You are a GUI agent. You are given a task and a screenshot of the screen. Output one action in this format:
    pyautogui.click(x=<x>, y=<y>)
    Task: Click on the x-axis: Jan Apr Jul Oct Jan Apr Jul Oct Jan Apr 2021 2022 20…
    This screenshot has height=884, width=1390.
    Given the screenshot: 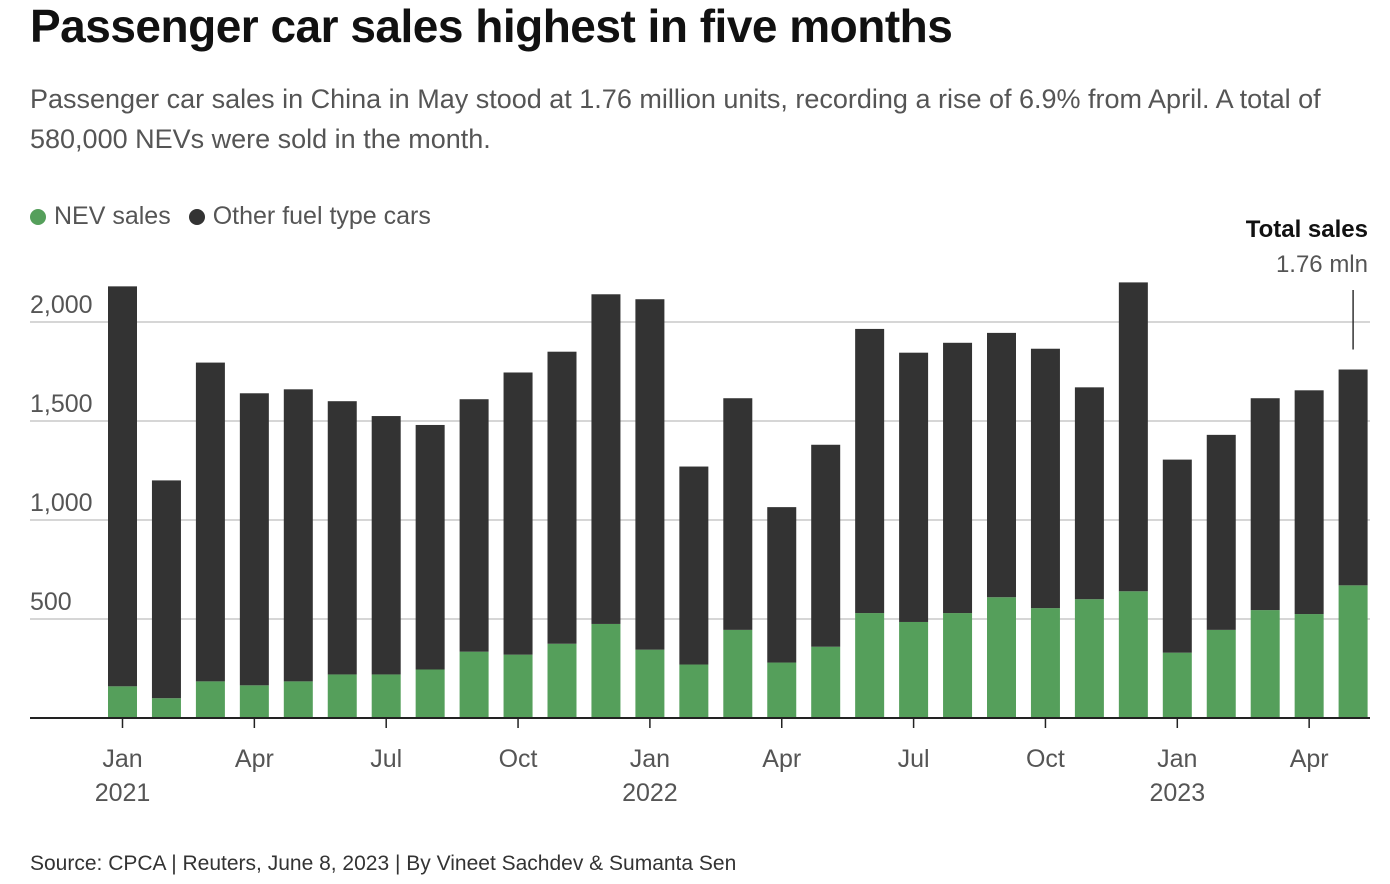 What is the action you would take?
    pyautogui.click(x=700, y=762)
    